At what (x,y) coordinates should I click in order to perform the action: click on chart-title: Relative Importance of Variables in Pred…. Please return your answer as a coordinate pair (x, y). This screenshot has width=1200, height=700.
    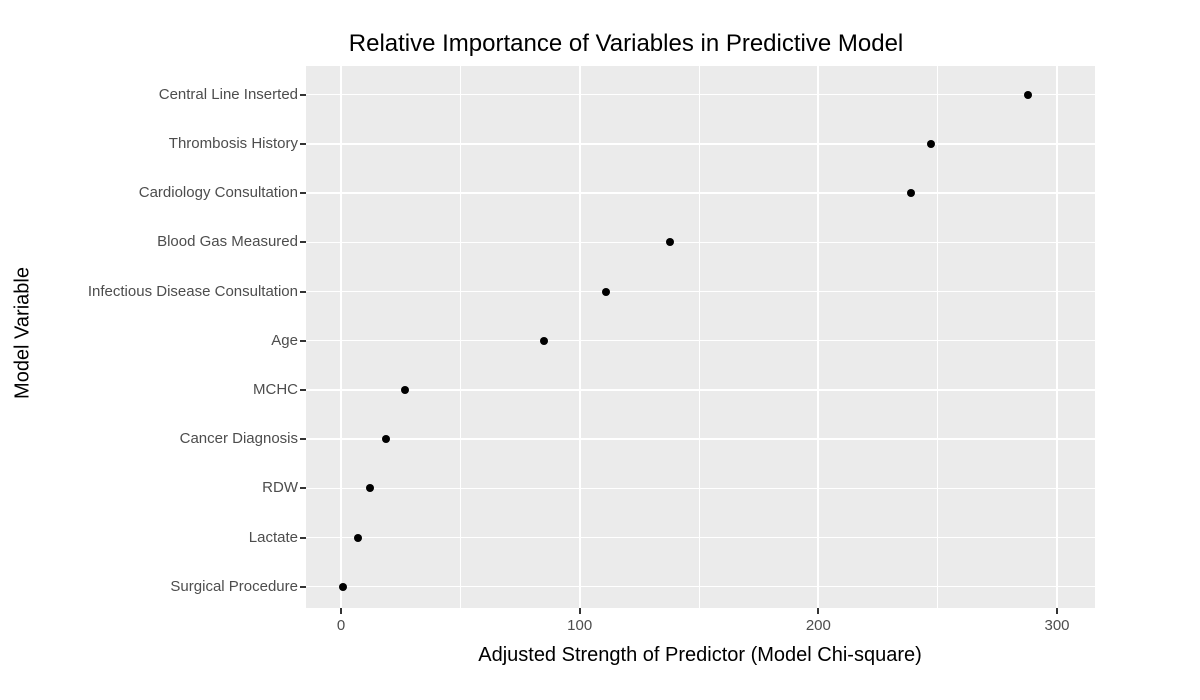
    Looking at the image, I should click on (626, 43).